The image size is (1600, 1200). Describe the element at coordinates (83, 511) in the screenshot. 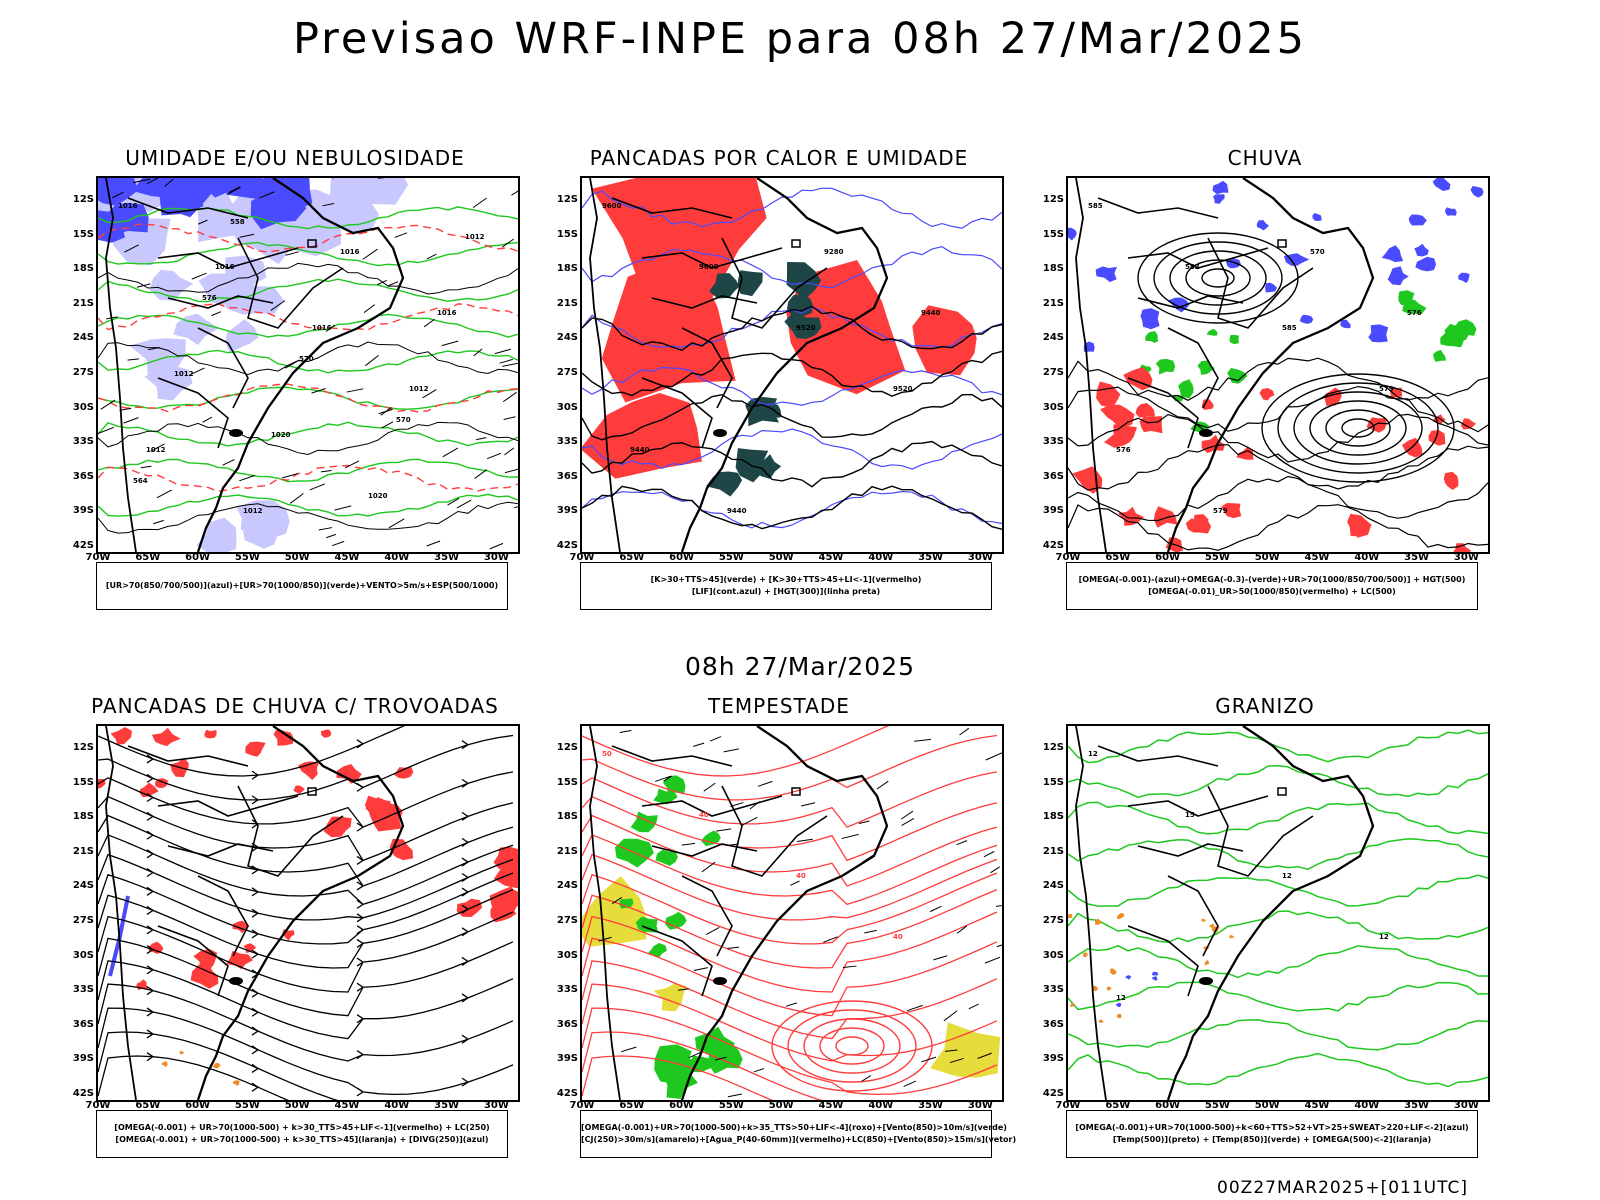

I see `latitude-label: 39S` at that location.